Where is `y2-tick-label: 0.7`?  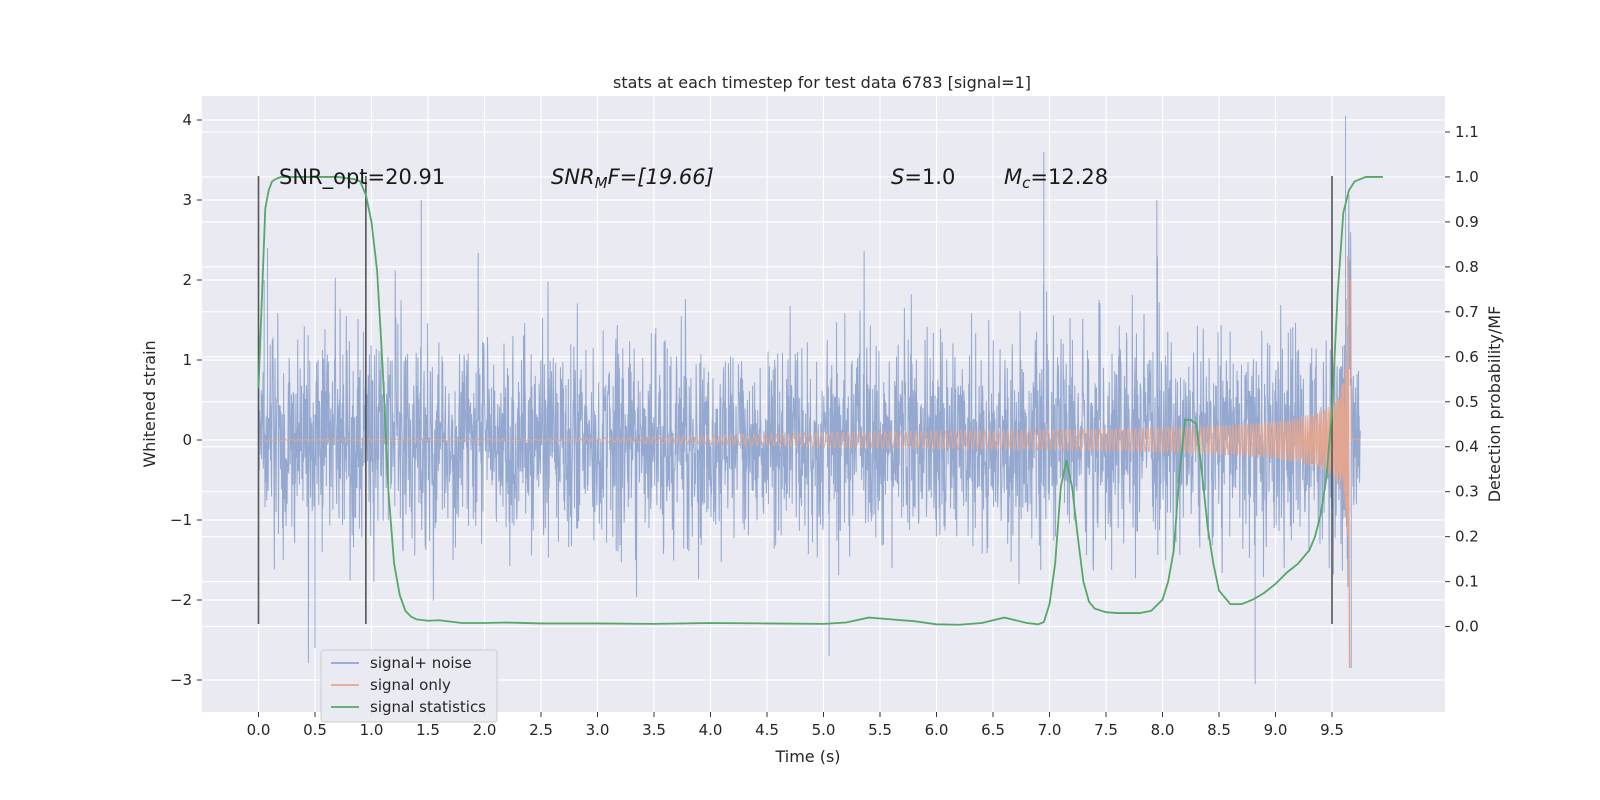 y2-tick-label: 0.7 is located at coordinates (1467, 312).